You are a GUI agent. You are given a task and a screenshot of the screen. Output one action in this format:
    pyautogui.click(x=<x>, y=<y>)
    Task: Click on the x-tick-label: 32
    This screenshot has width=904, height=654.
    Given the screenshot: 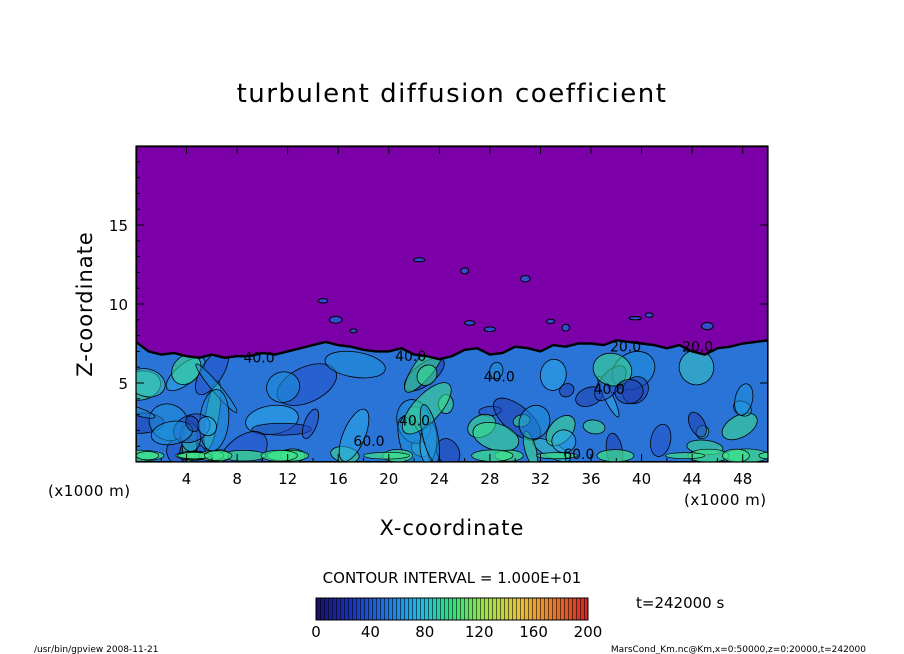 What is the action you would take?
    pyautogui.click(x=540, y=479)
    